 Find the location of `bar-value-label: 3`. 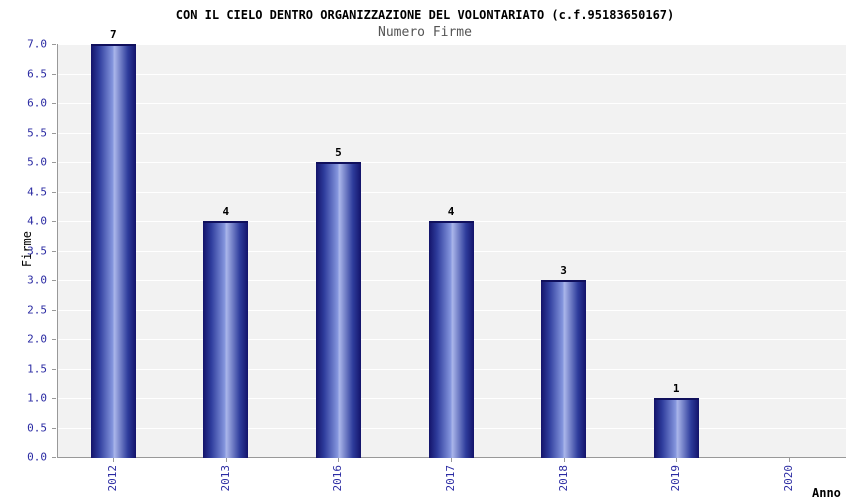

bar-value-label: 3 is located at coordinates (563, 270).